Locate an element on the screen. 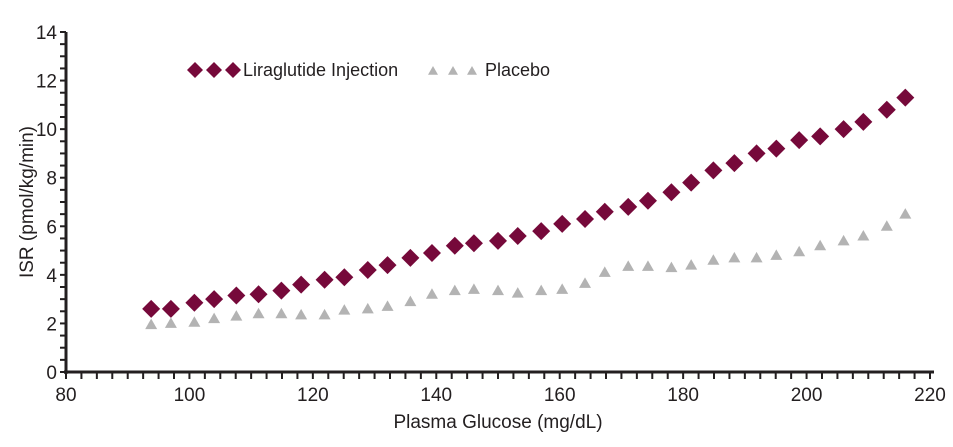 This screenshot has height=447, width=953. x-tick-label: 180 is located at coordinates (683, 395).